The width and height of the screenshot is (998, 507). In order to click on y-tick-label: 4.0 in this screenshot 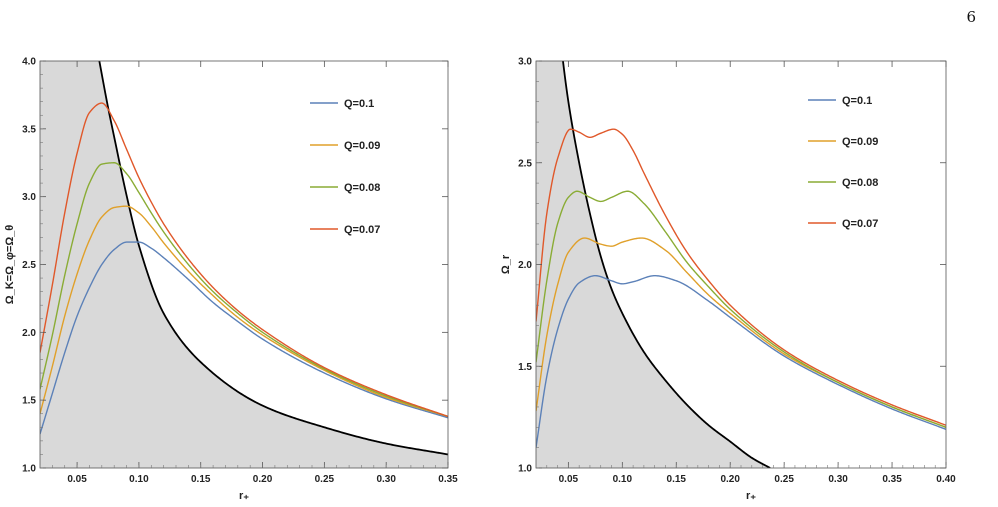, I will do `click(29, 62)`.